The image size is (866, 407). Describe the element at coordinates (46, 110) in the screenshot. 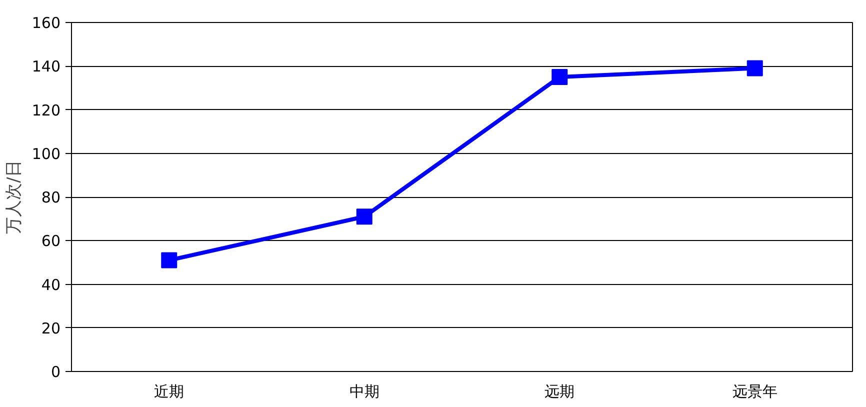

I see `y-tick-label: 120` at that location.